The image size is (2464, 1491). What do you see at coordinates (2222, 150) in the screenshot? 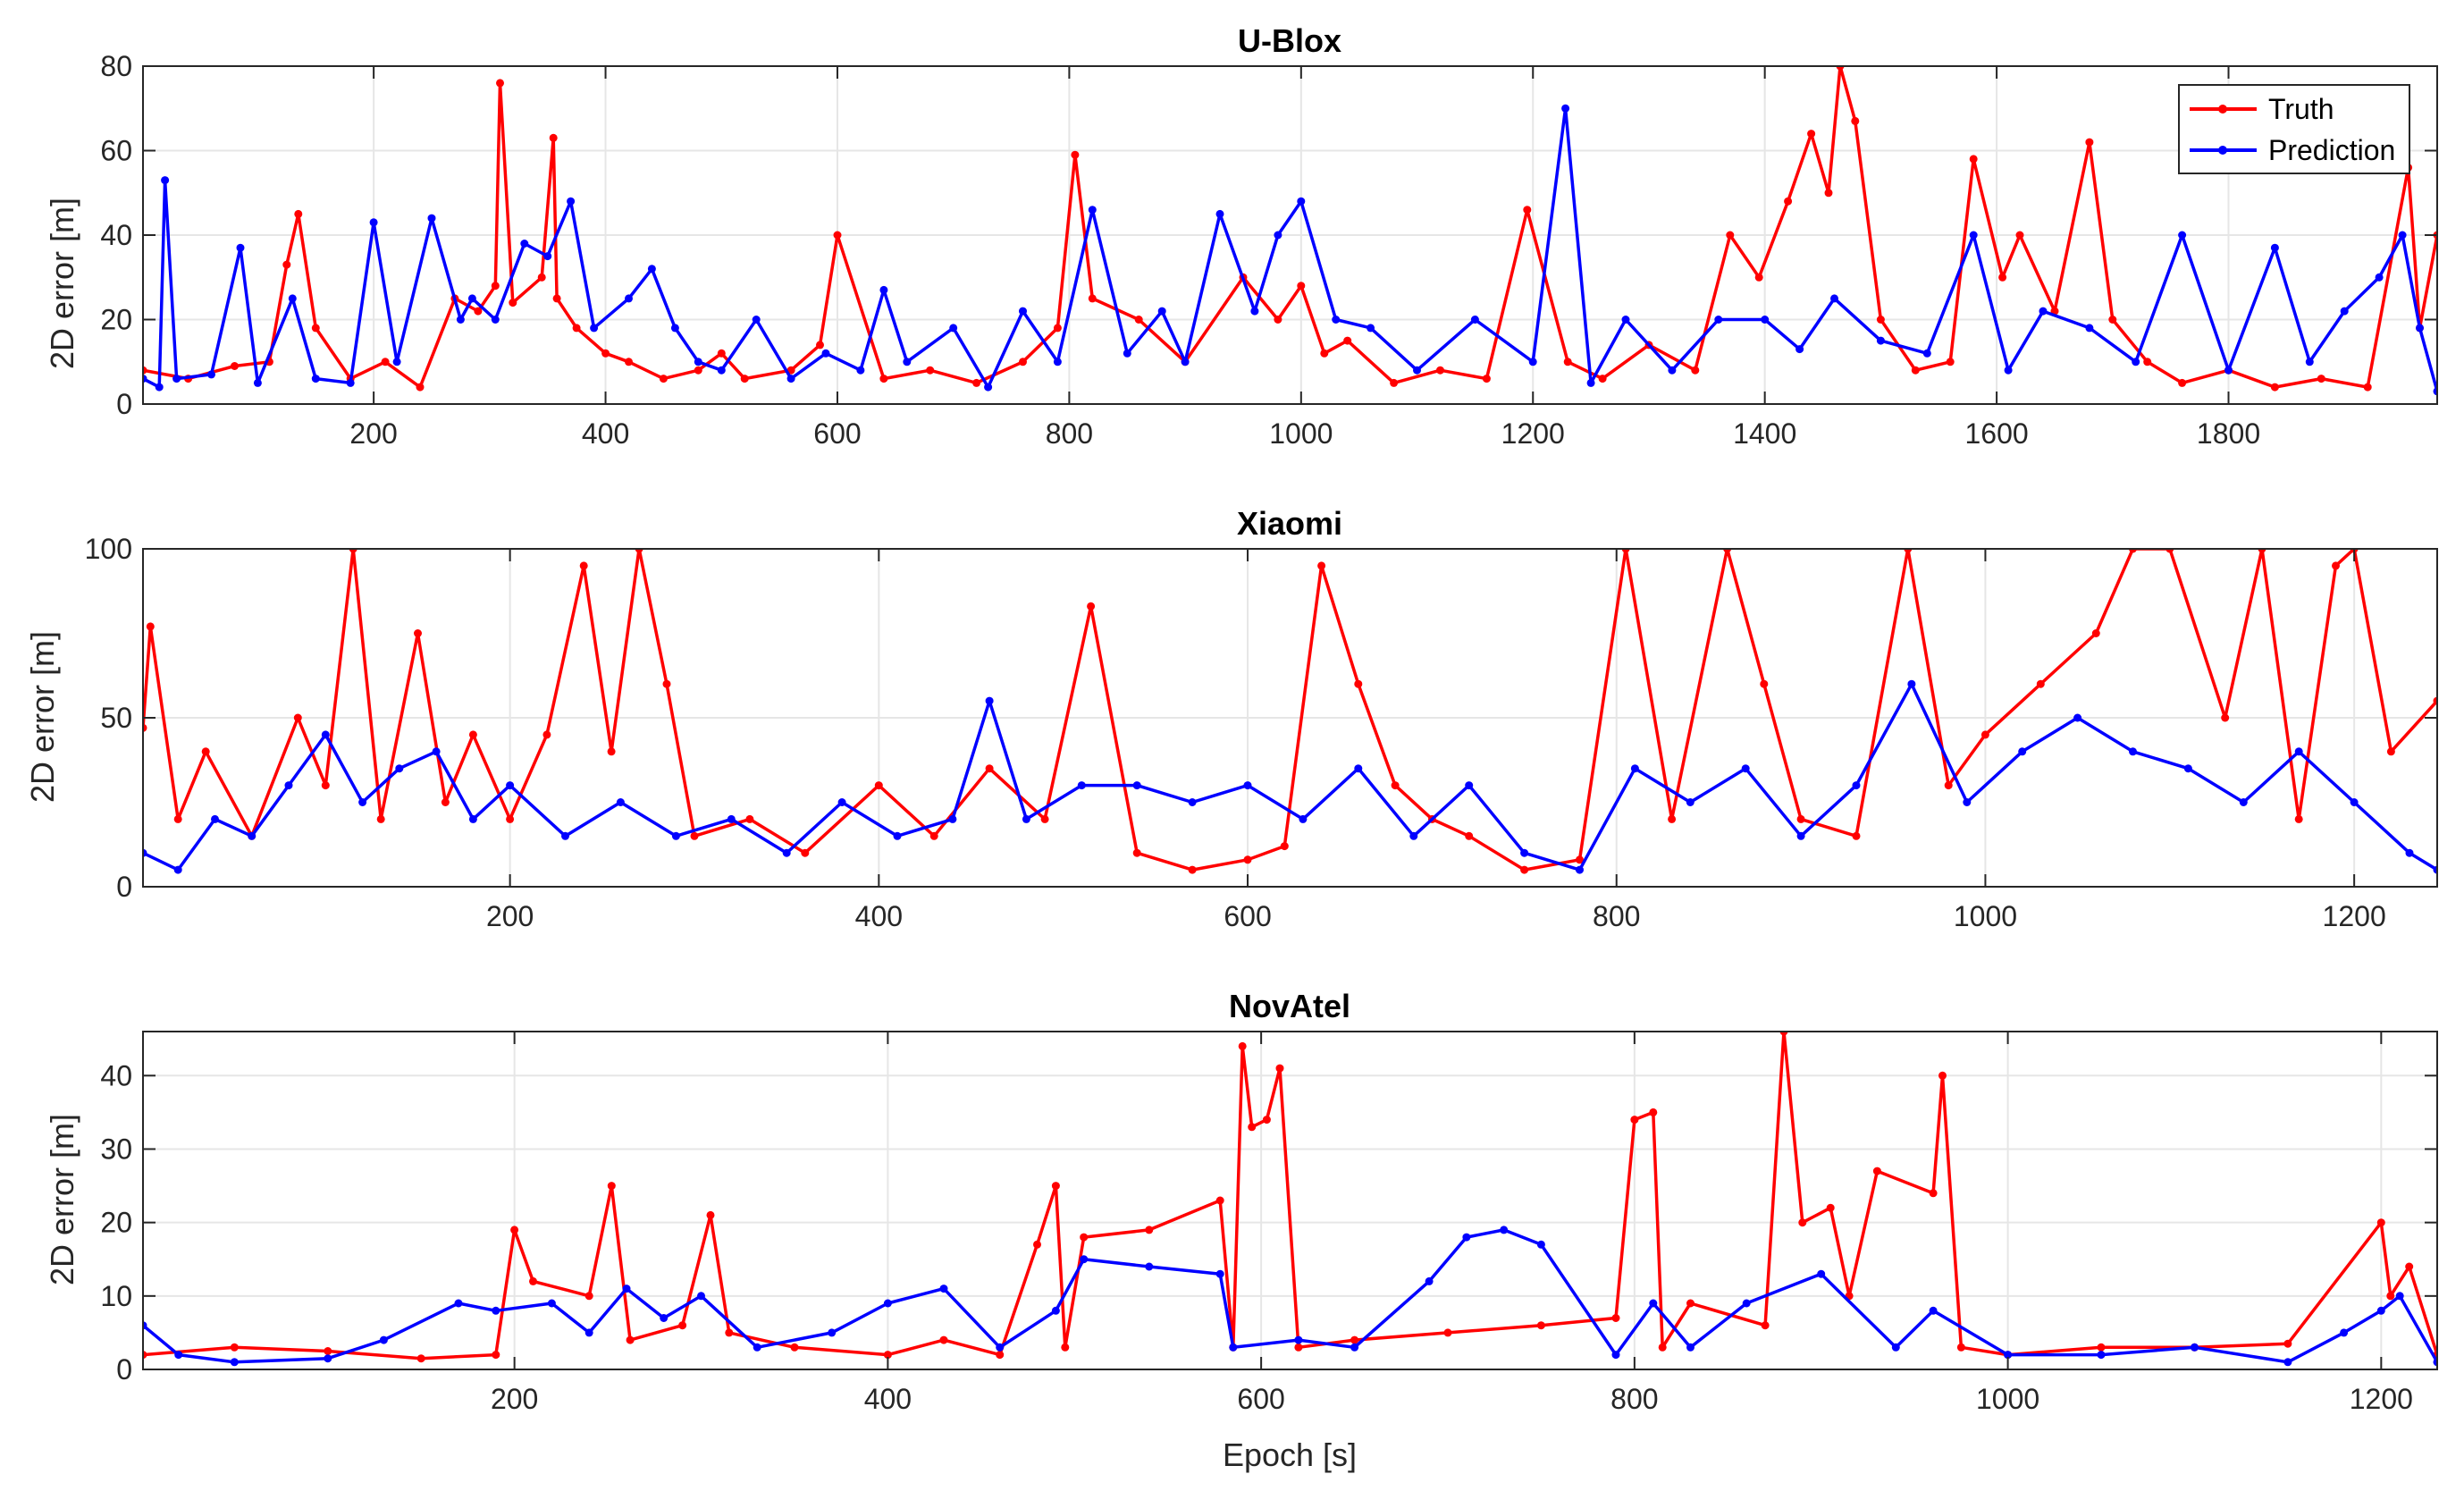
I see `legend-prediction-marker` at bounding box center [2222, 150].